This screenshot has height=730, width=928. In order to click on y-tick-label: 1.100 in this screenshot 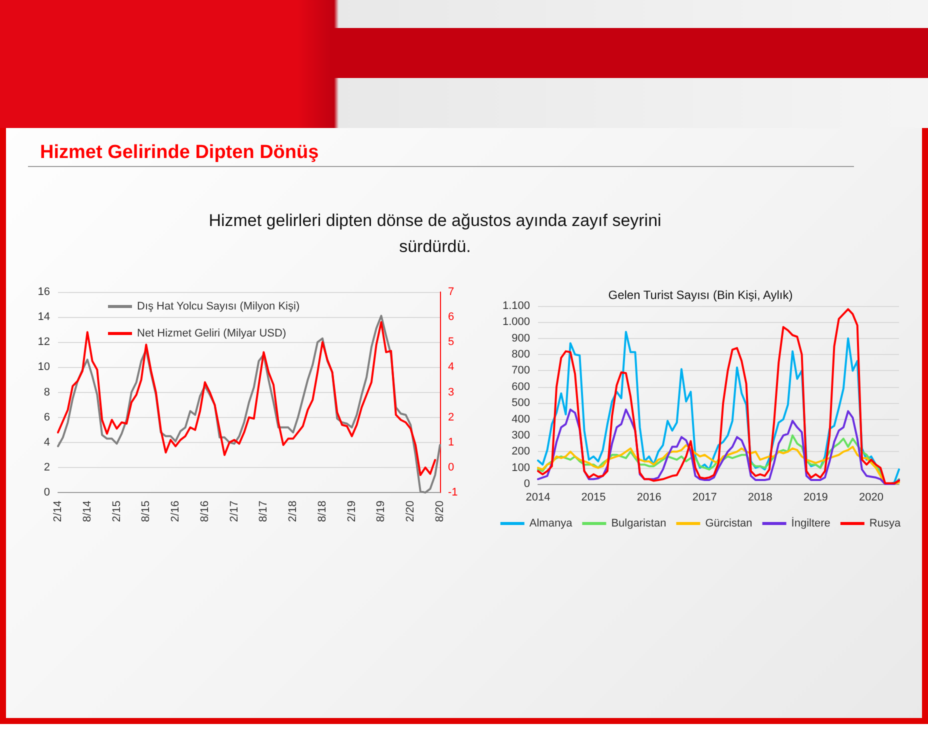, I will do `click(516, 306)`.